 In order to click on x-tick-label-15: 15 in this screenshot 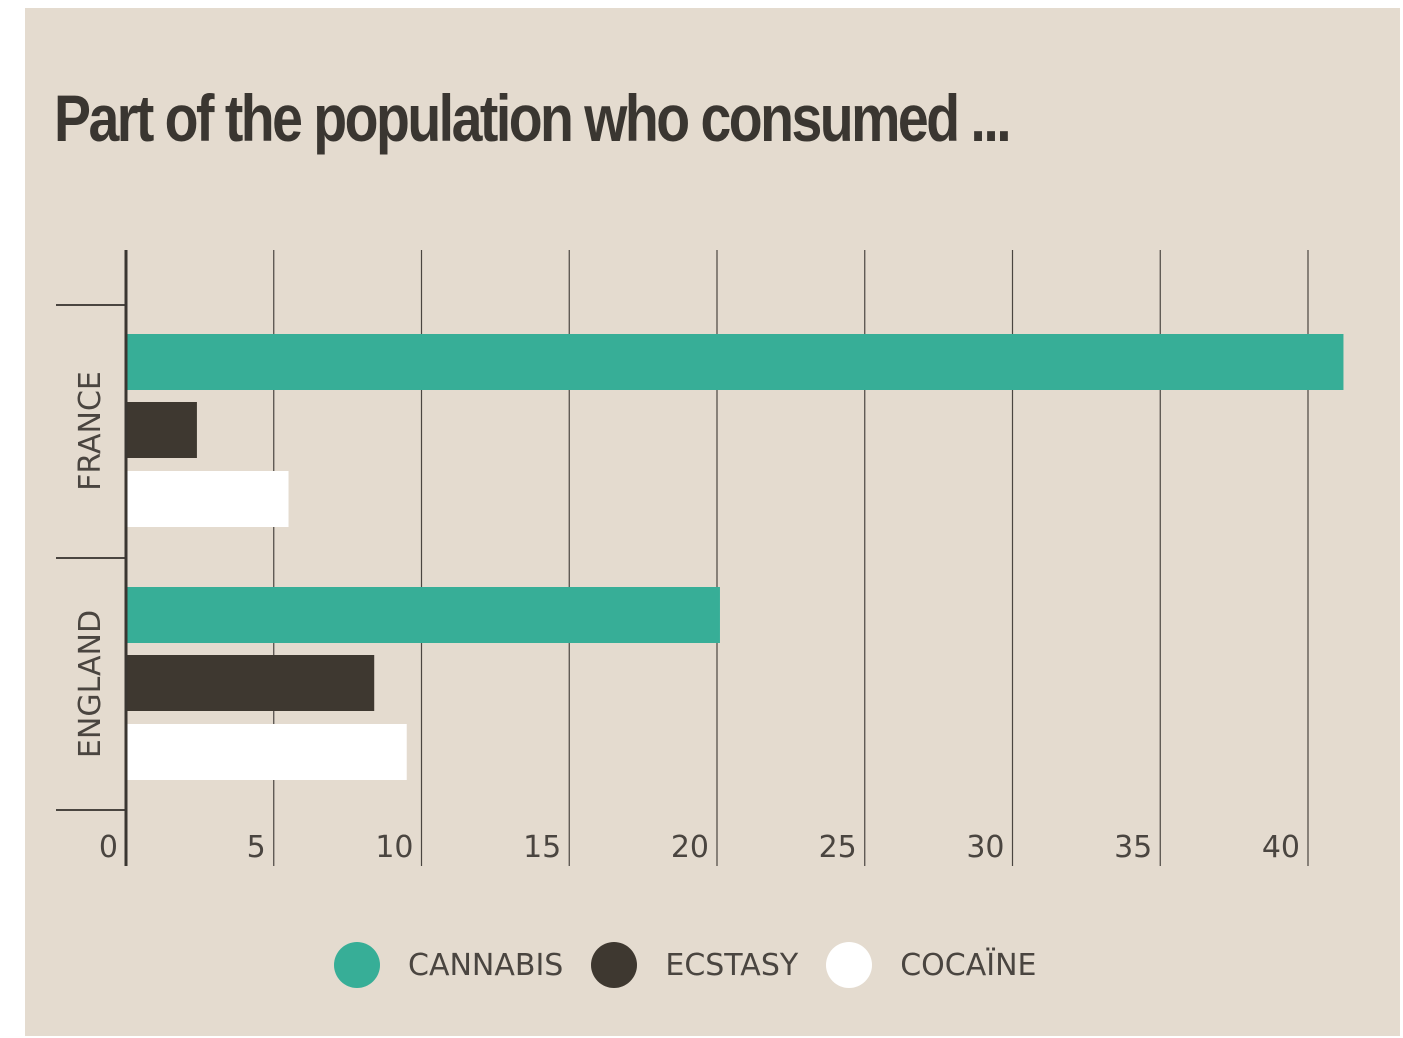, I will do `click(542, 847)`.